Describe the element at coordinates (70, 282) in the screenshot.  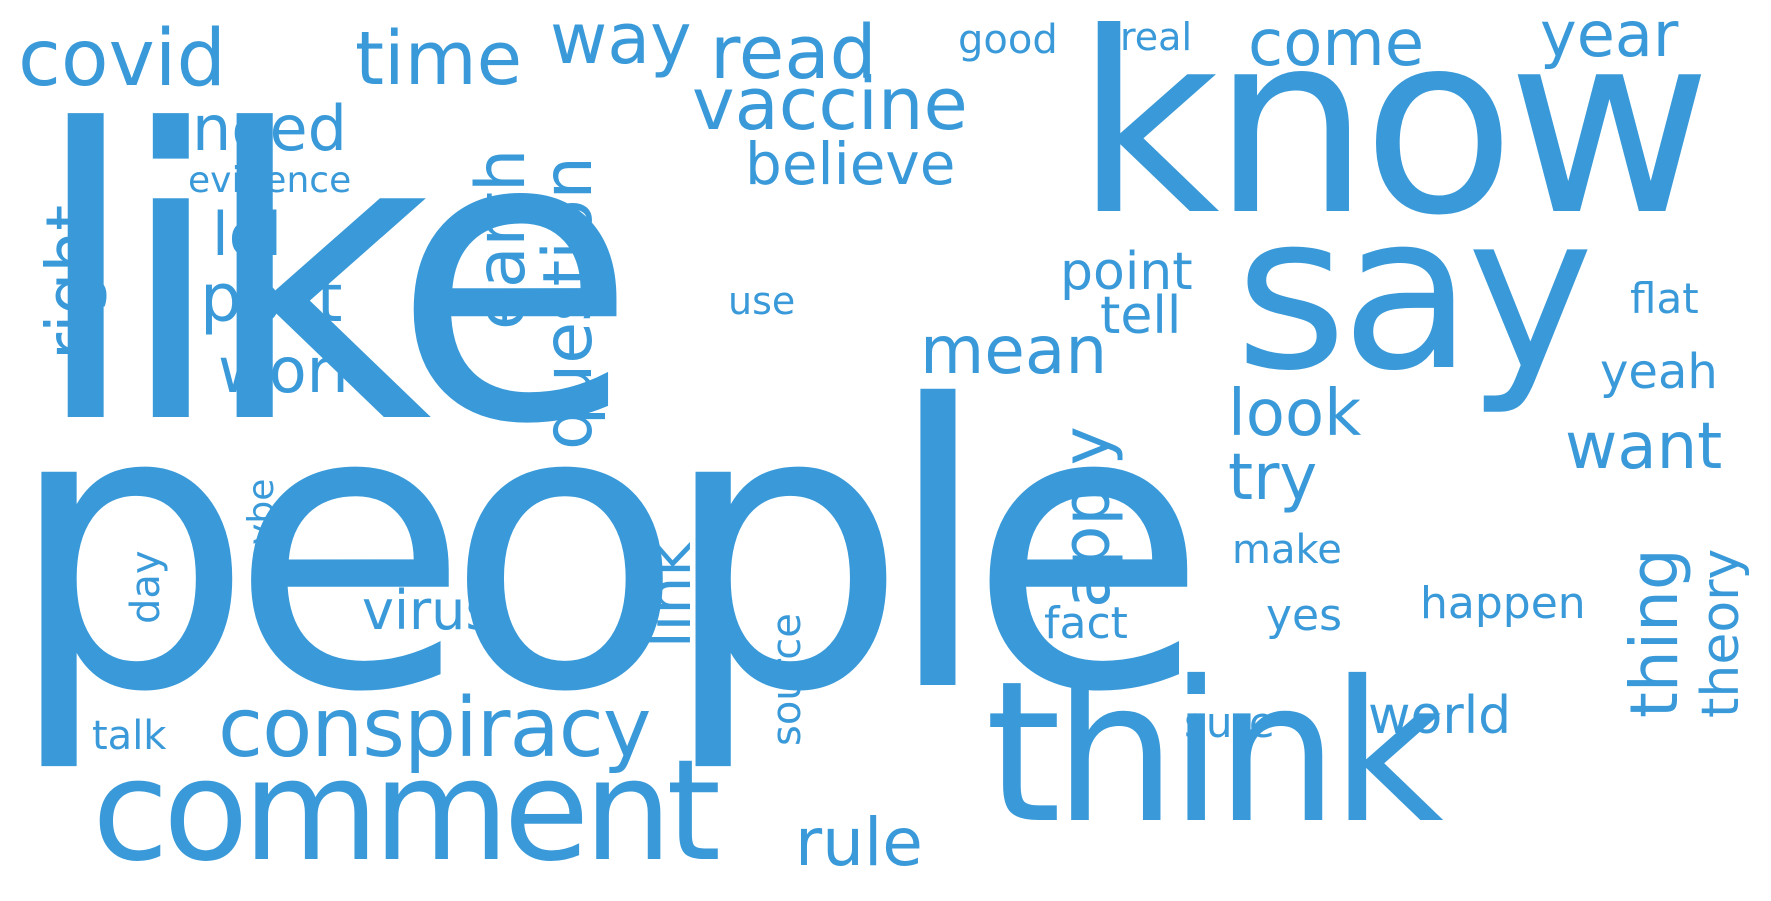
I see `word-right: right` at that location.